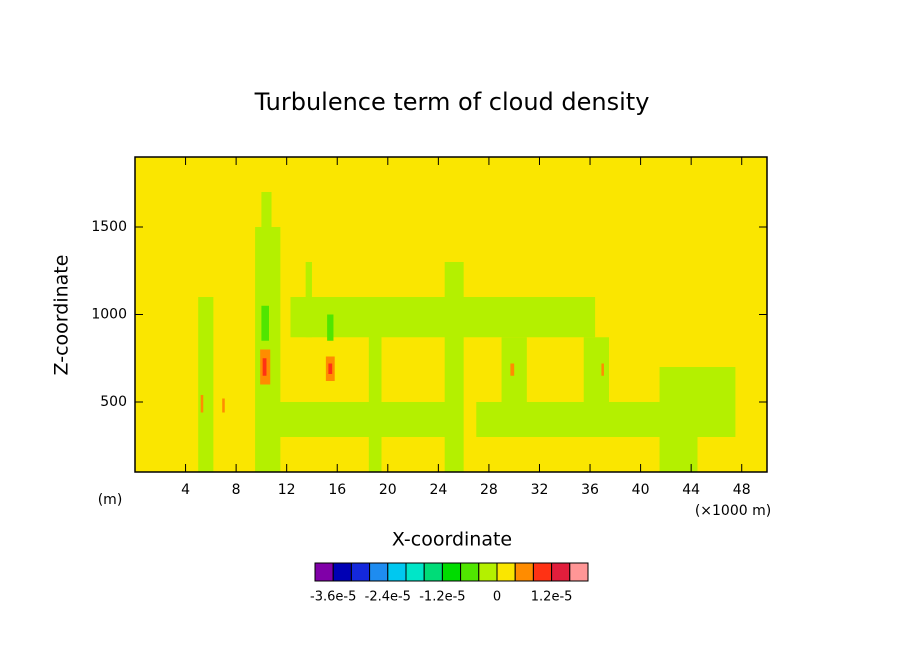 The width and height of the screenshot is (904, 654). I want to click on x-tick-label: 4, so click(185, 490).